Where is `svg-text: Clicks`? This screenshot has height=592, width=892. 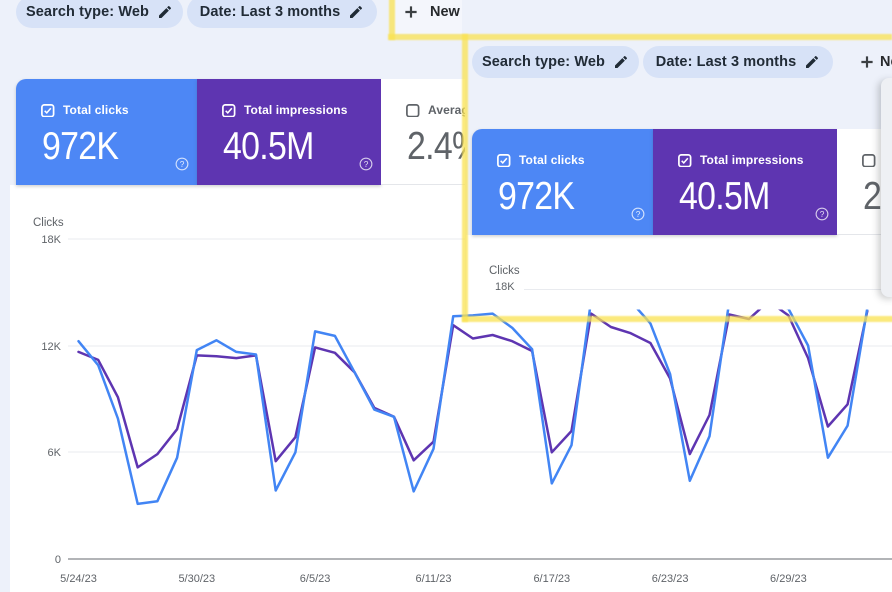 svg-text: Clicks is located at coordinates (48, 223).